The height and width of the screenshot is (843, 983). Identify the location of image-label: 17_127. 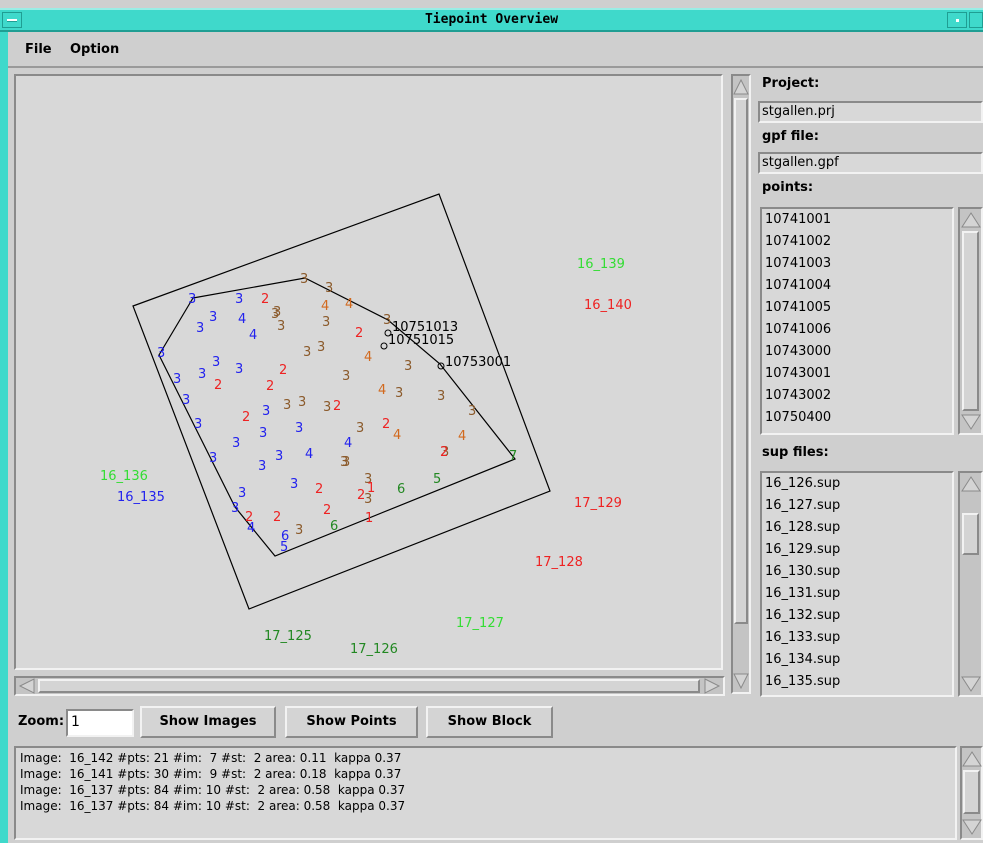
(480, 623).